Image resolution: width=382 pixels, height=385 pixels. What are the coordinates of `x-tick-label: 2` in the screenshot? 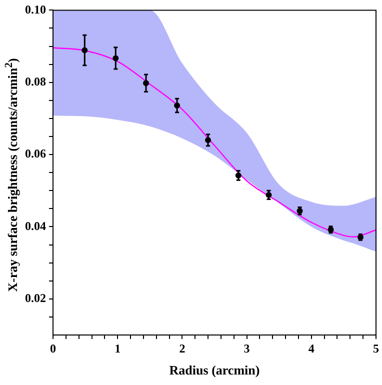 It's located at (182, 348).